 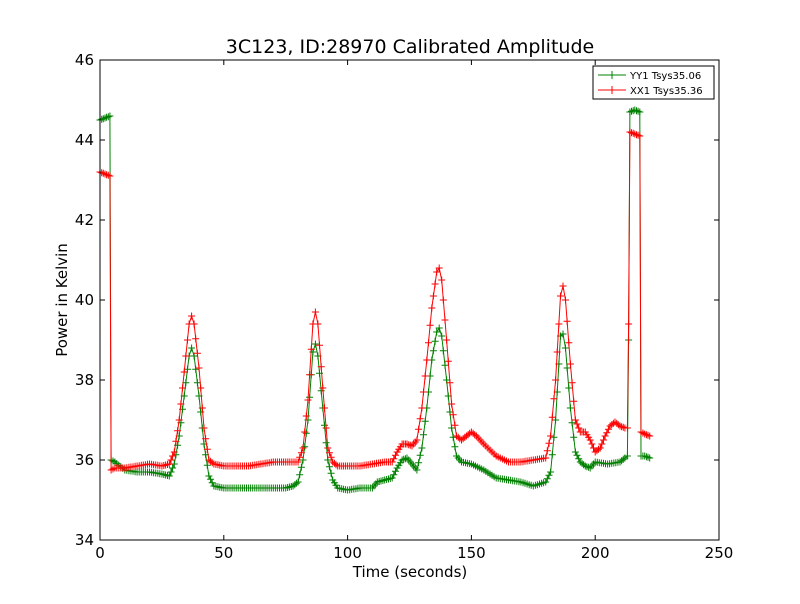 I want to click on x-tick-label: 50, so click(x=223, y=553).